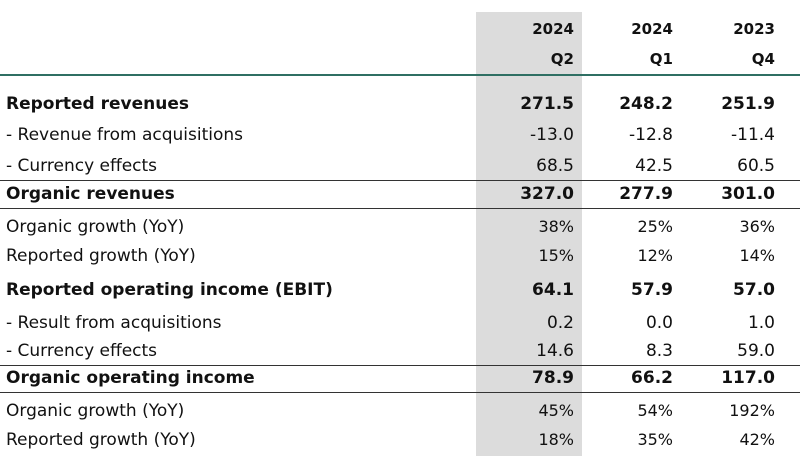 The image size is (800, 465). Describe the element at coordinates (752, 410) in the screenshot. I see `cell-2023-q4: 192%` at that location.